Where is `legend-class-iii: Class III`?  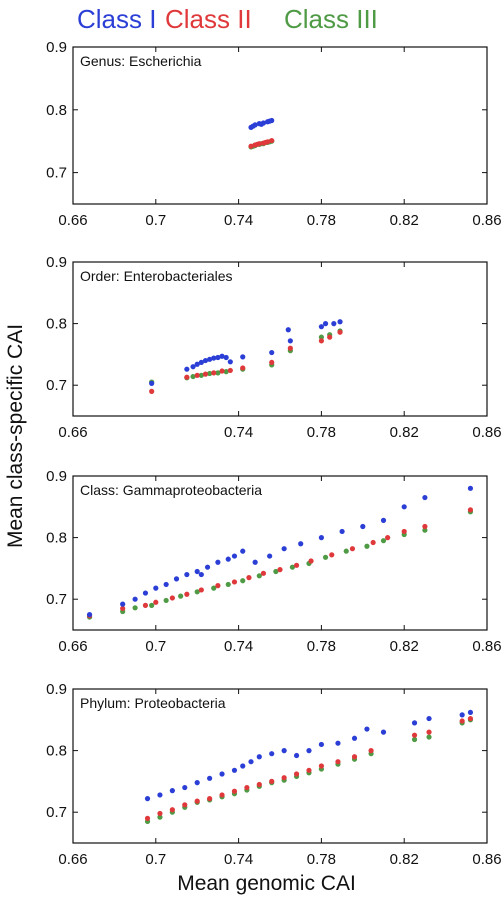 legend-class-iii: Class III is located at coordinates (331, 19).